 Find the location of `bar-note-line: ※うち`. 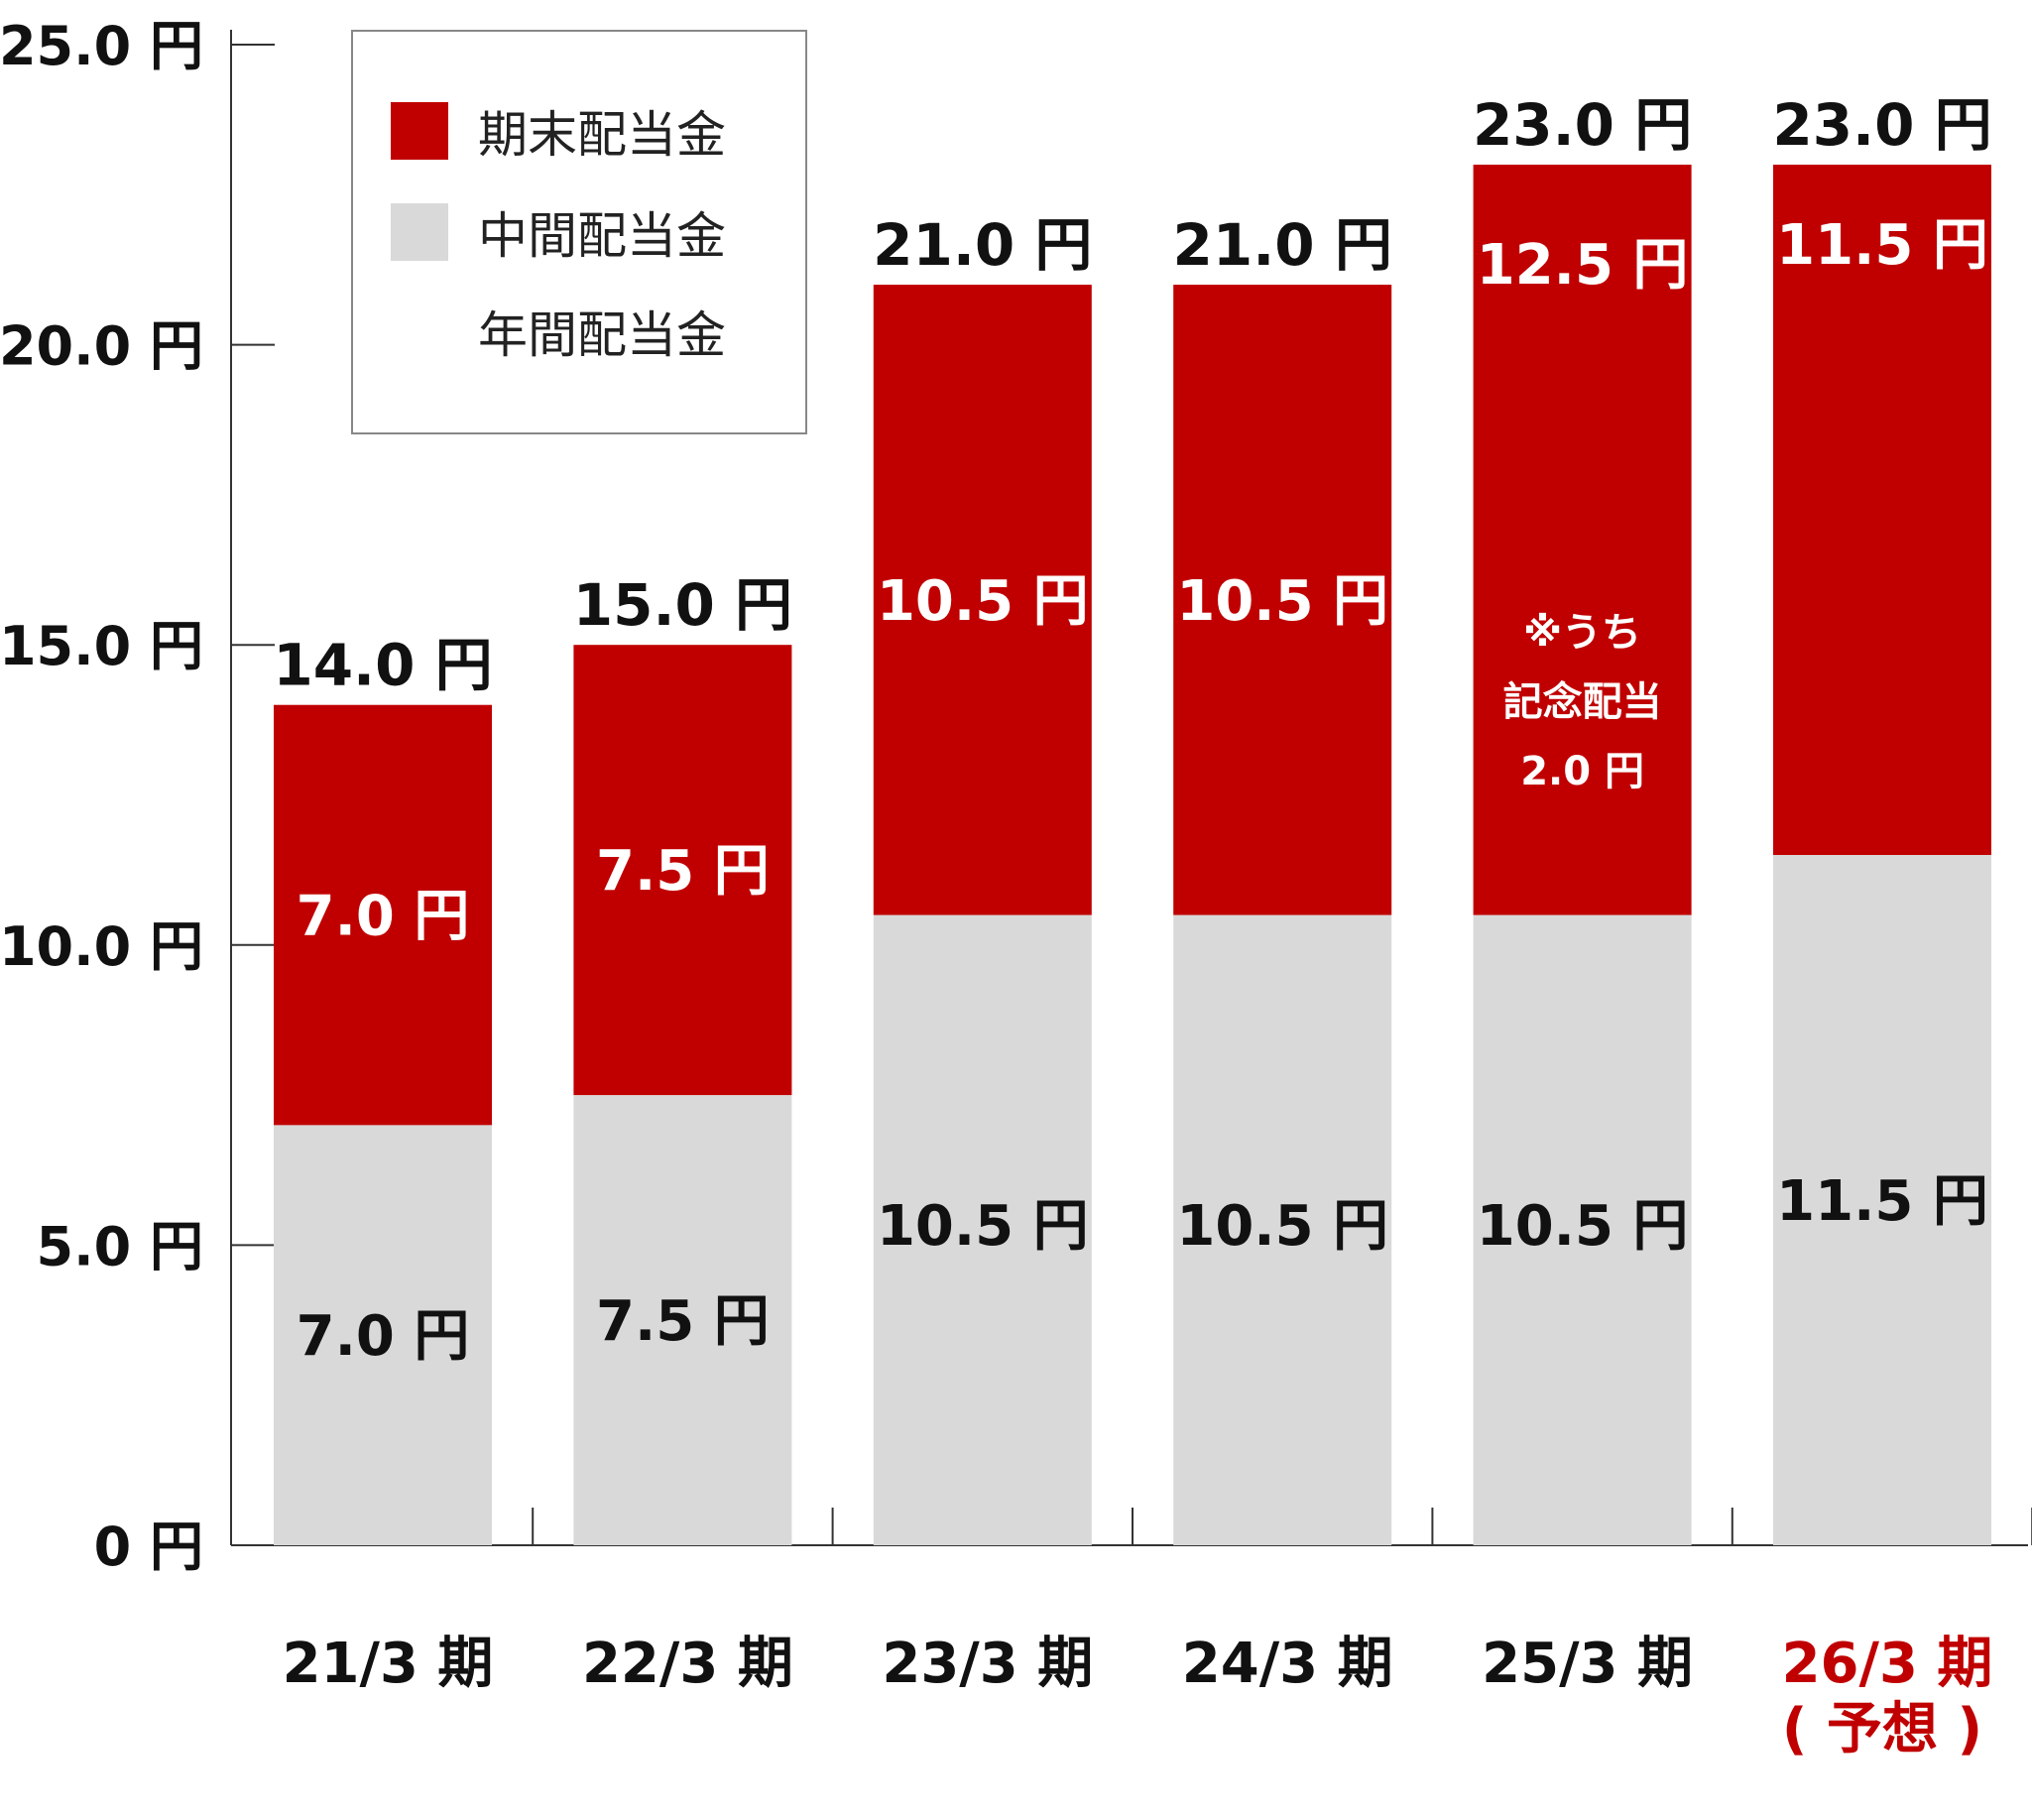

bar-note-line: ※うち is located at coordinates (1582, 633).